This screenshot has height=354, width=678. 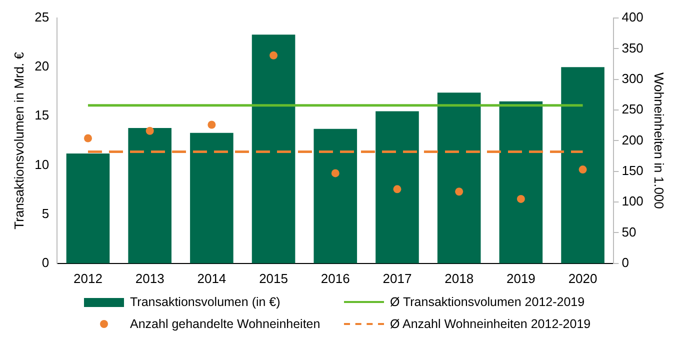 What do you see at coordinates (521, 278) in the screenshot?
I see `x-tick-label: 2019` at bounding box center [521, 278].